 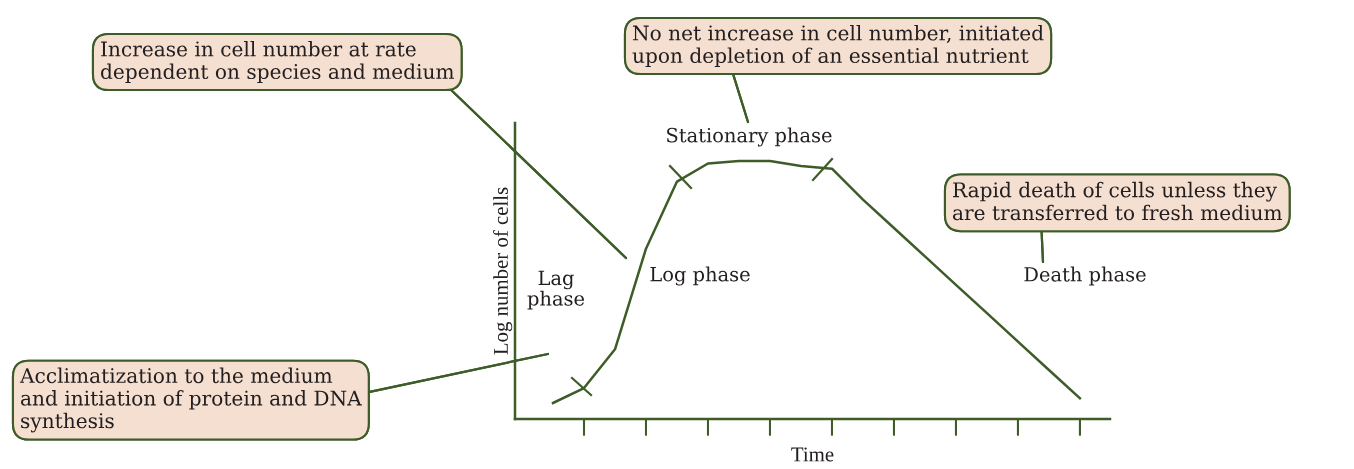 I want to click on text: No net increase in cell number, initiated upon depletion of an essential nutrient, so click(x=838, y=46).